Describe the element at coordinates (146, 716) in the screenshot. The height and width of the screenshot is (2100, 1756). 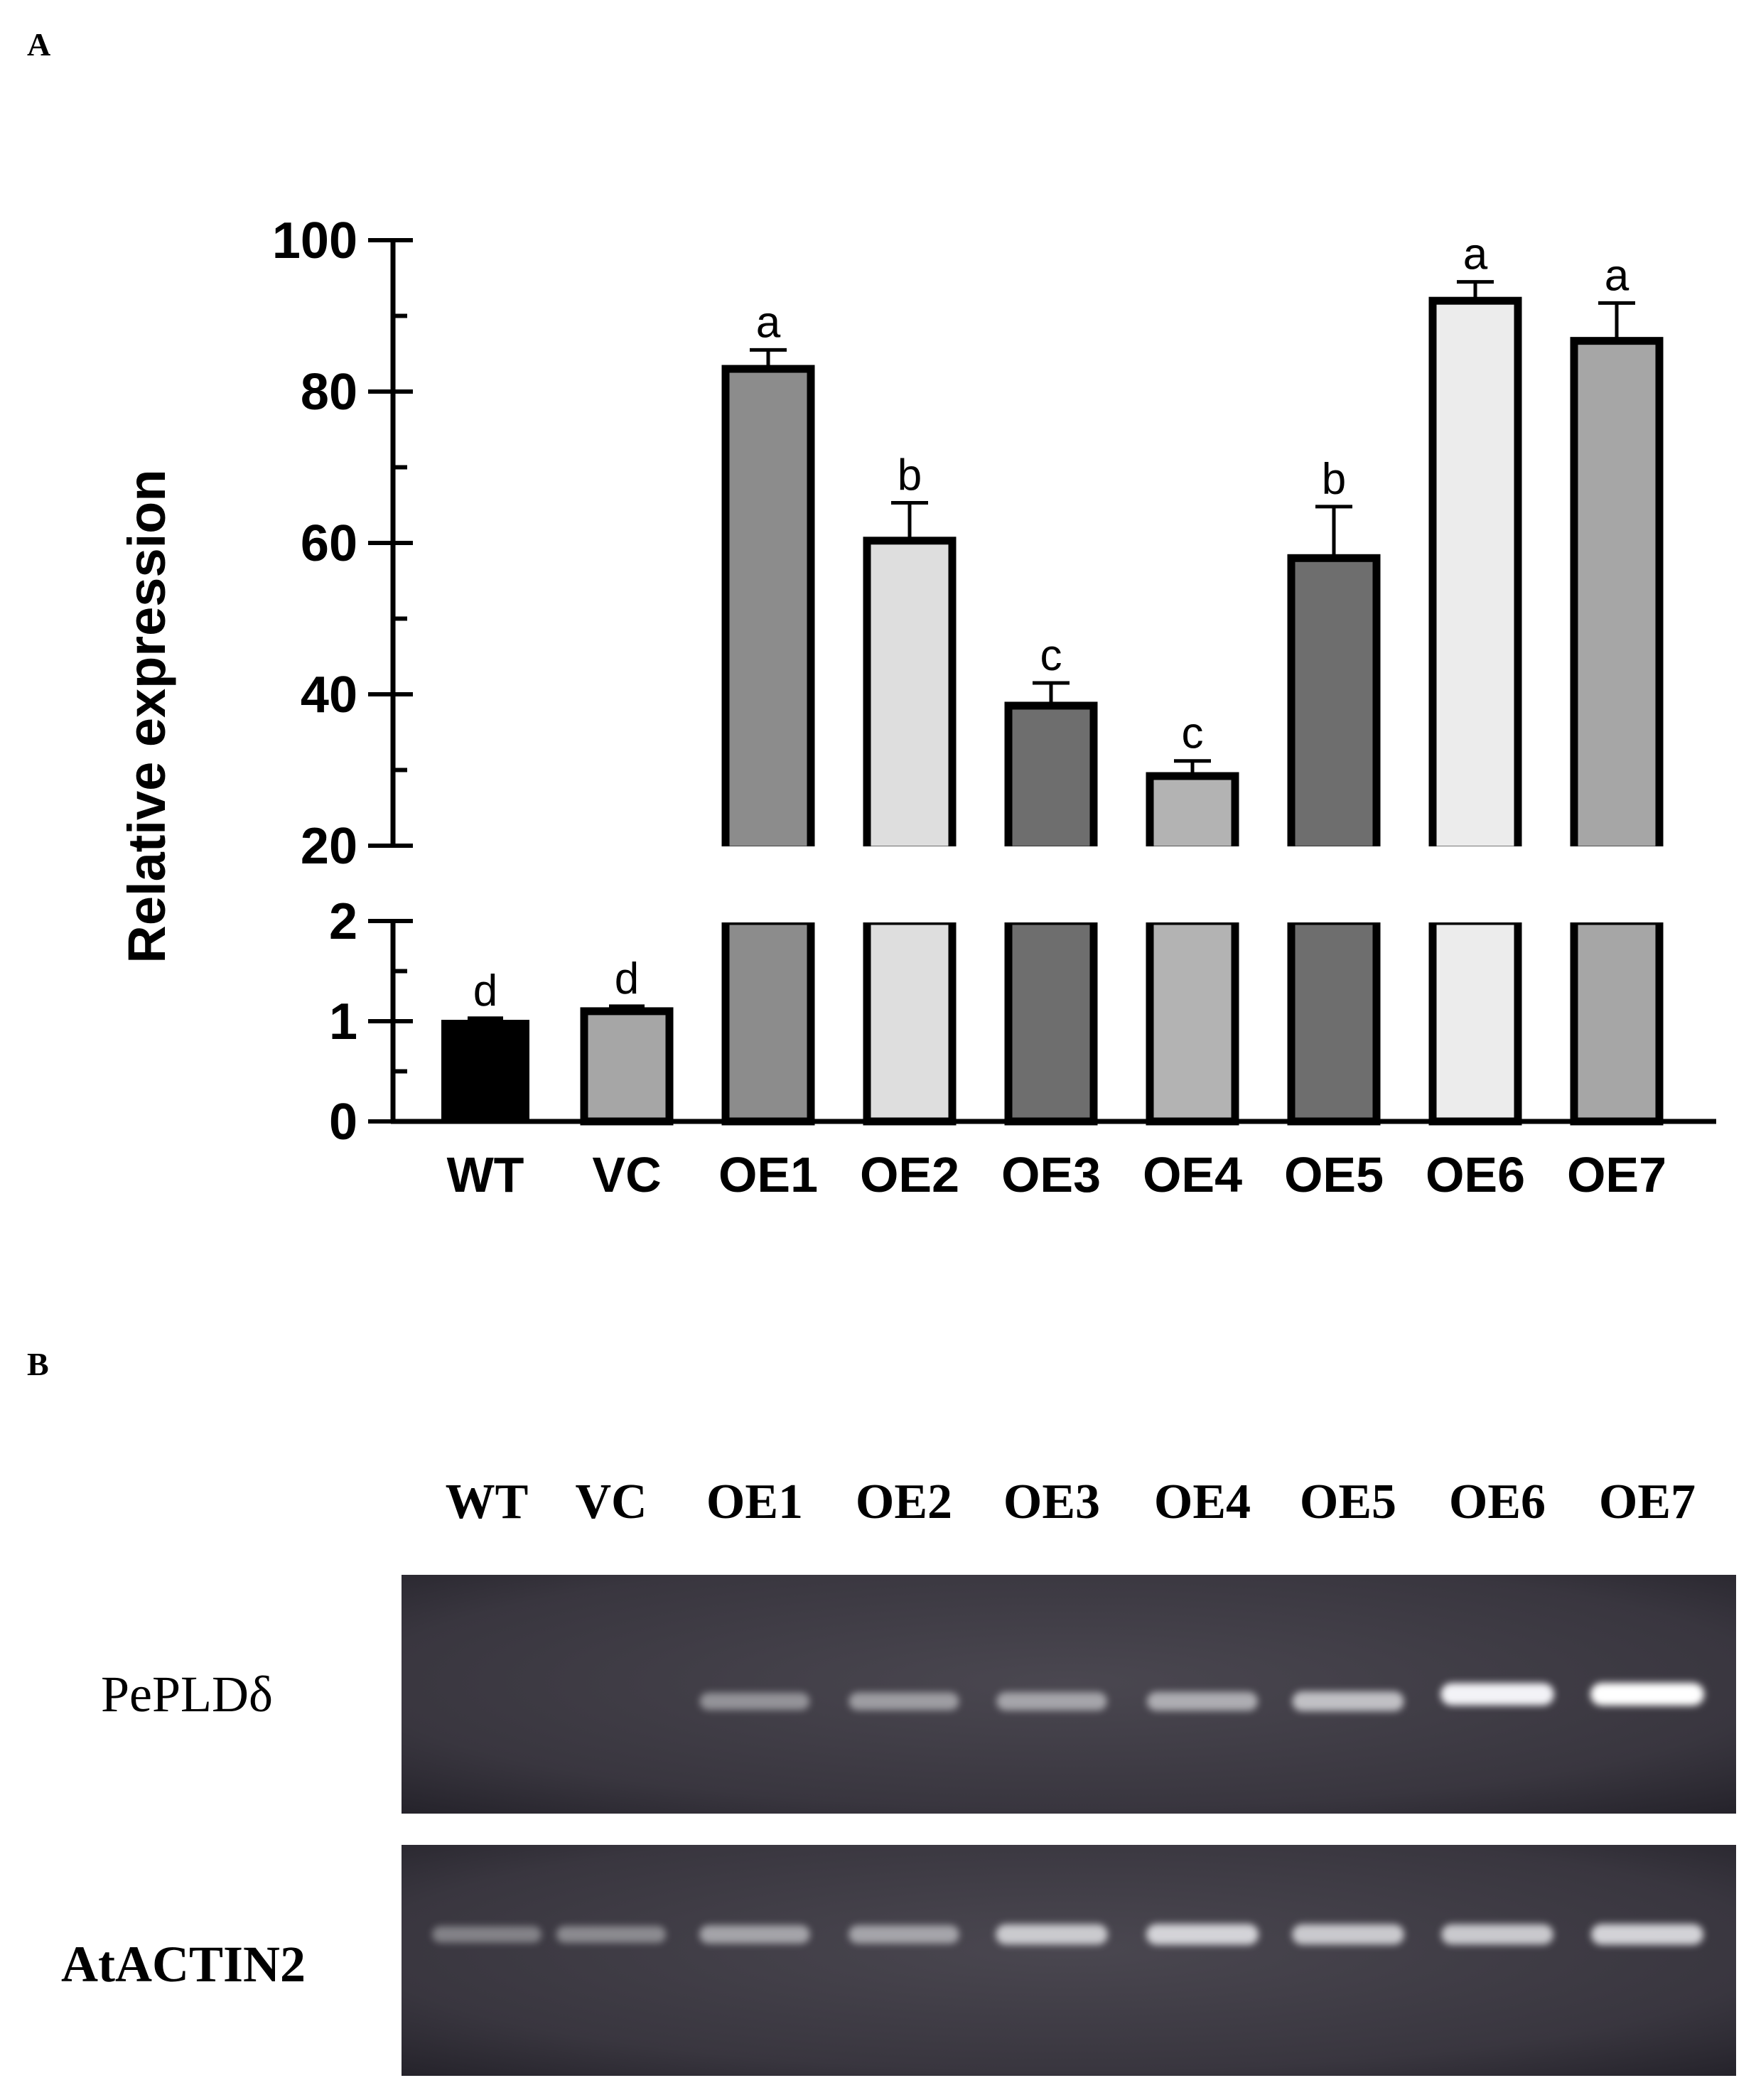
I see `y-axis-label: Relative expression` at that location.